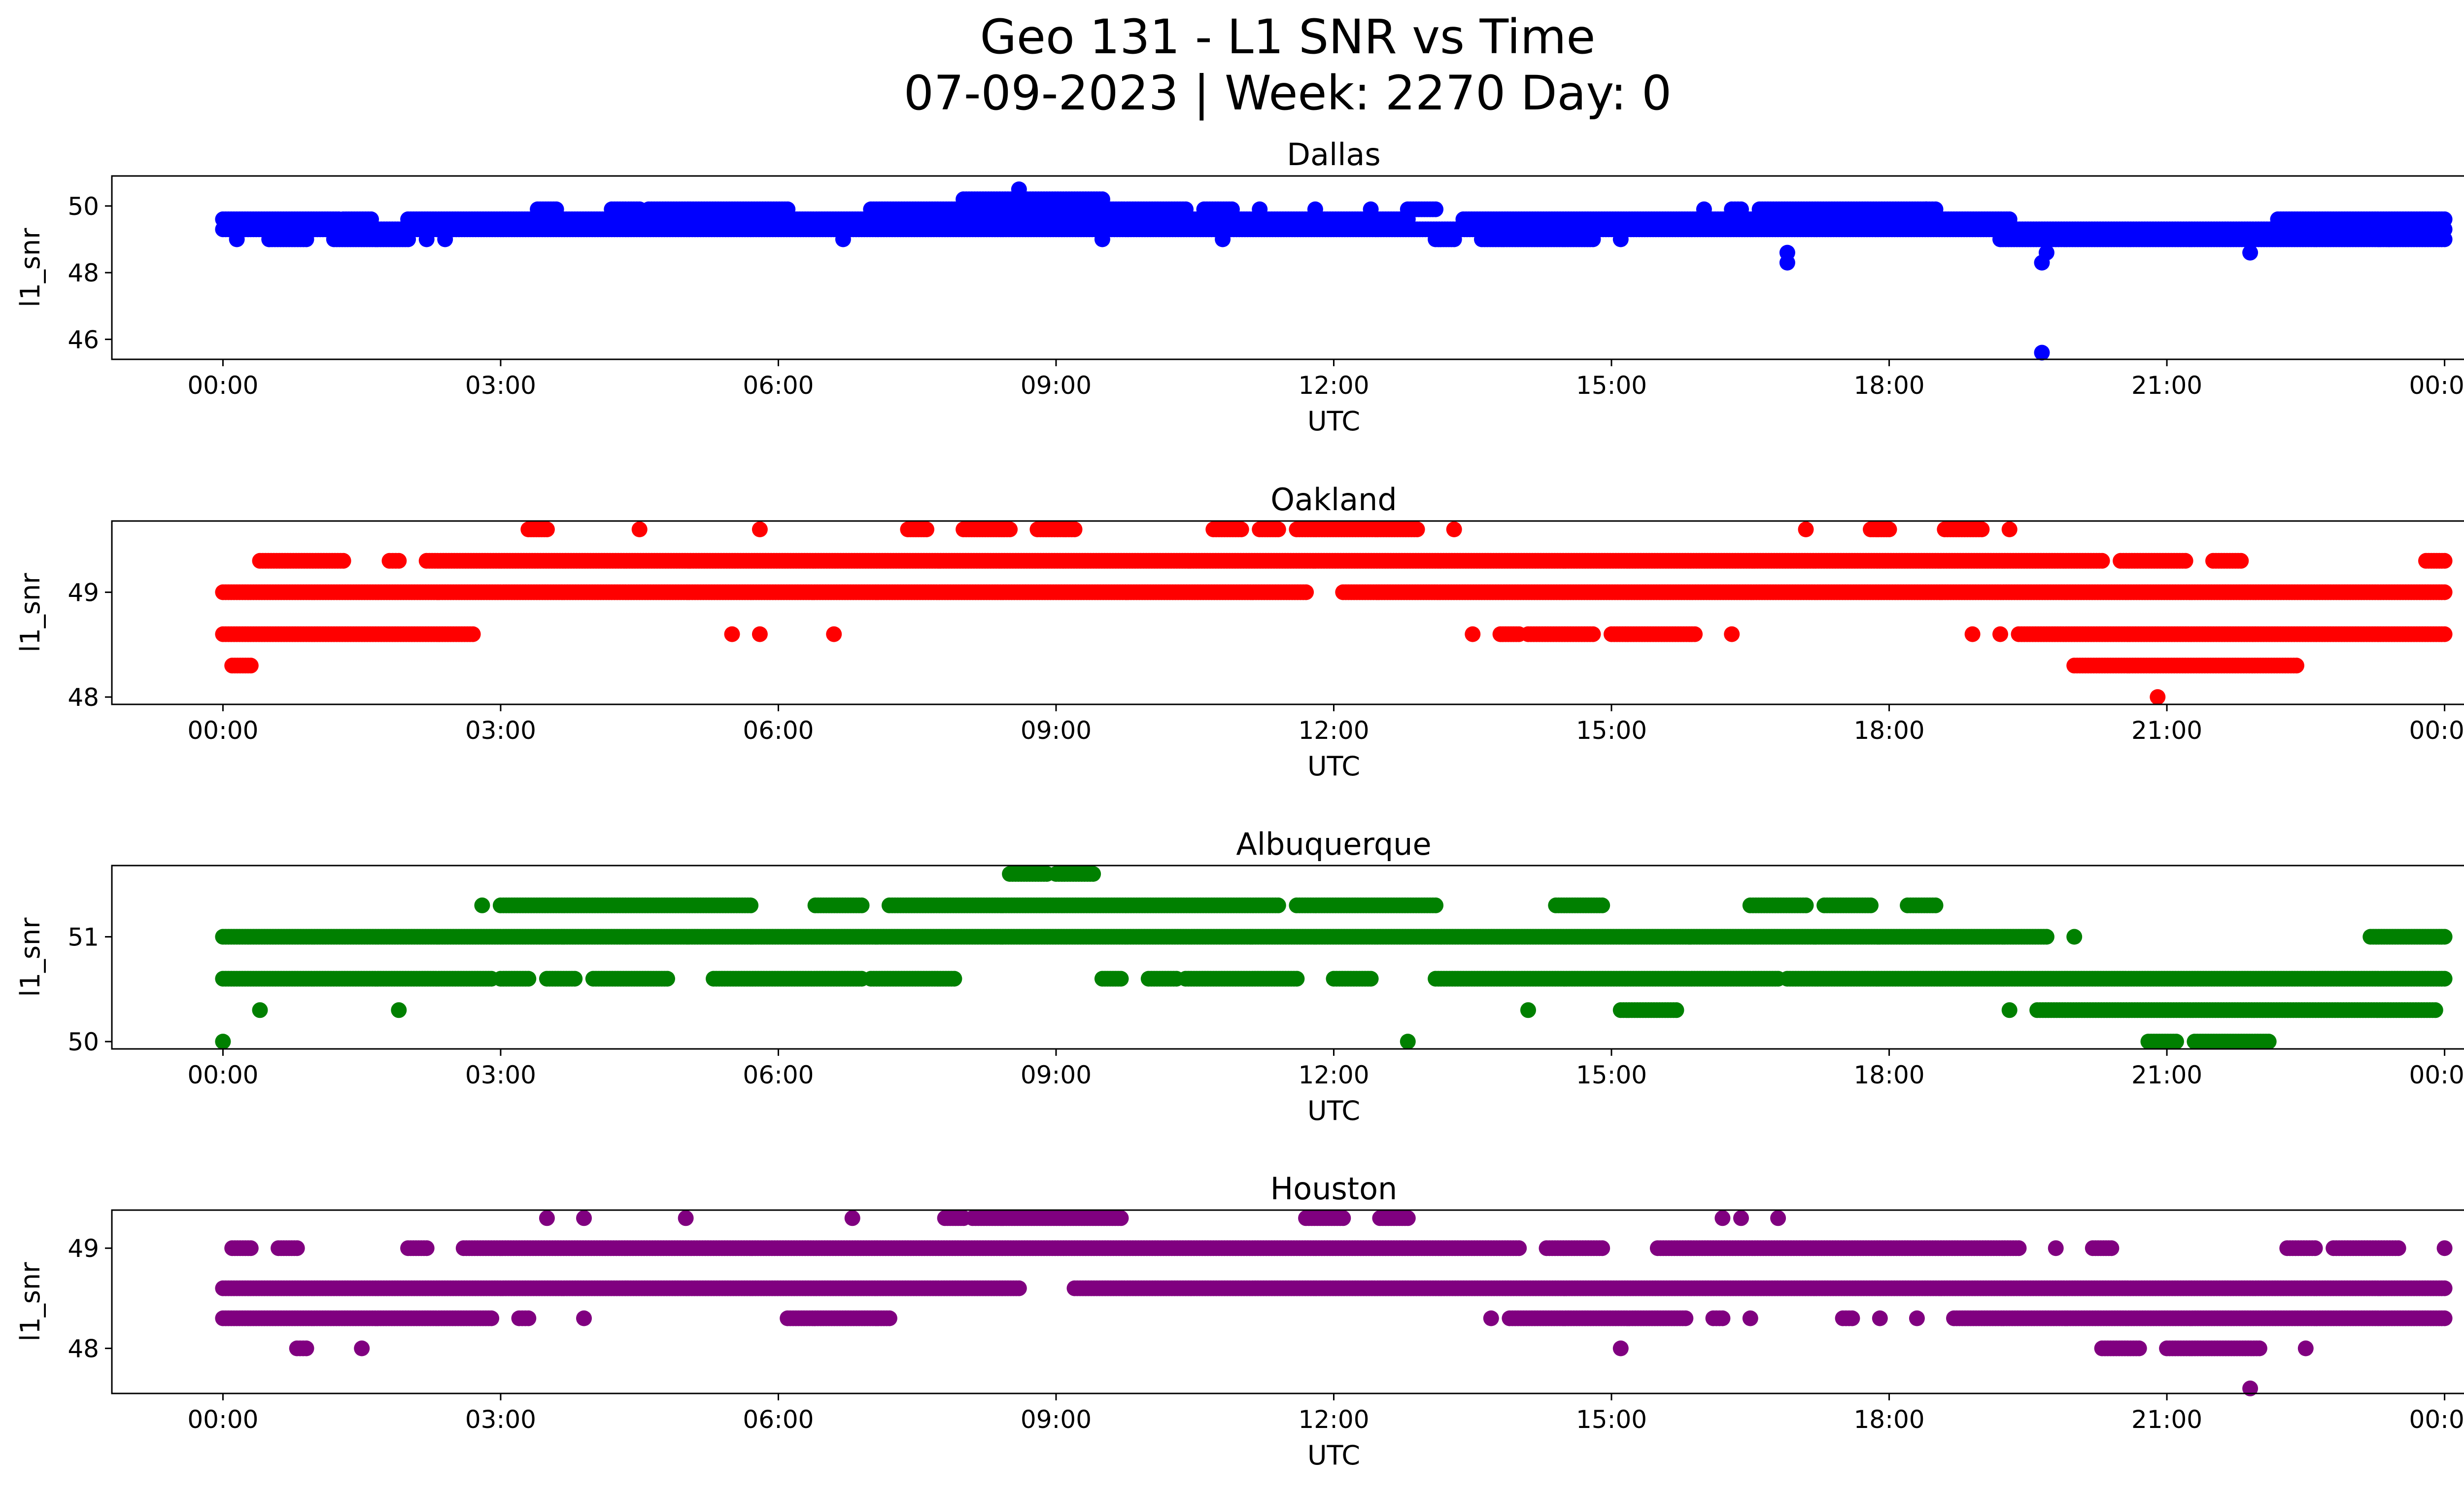  I want to click on subplot-title: Oakland, so click(1333, 500).